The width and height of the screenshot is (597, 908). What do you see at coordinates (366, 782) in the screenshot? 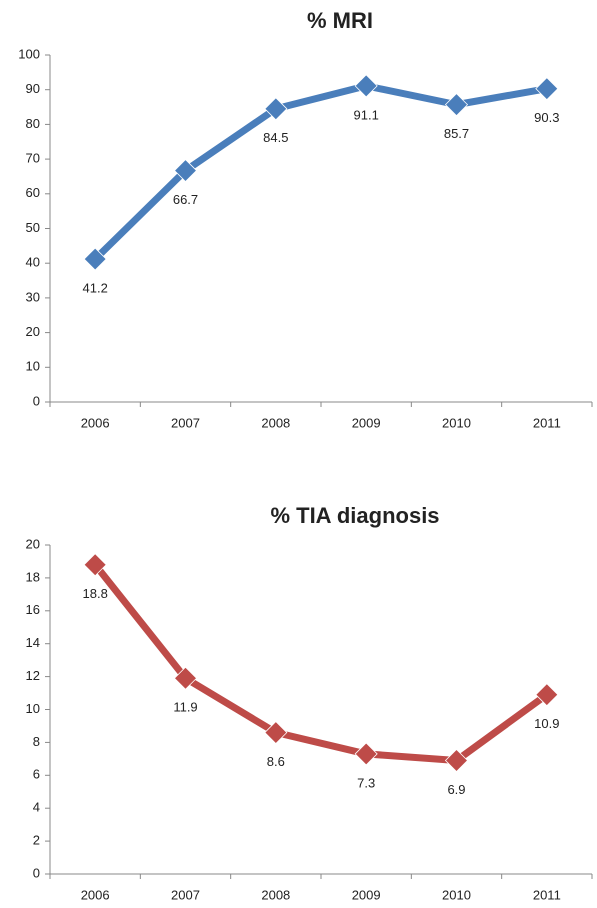
I see `data-label: 7.3` at bounding box center [366, 782].